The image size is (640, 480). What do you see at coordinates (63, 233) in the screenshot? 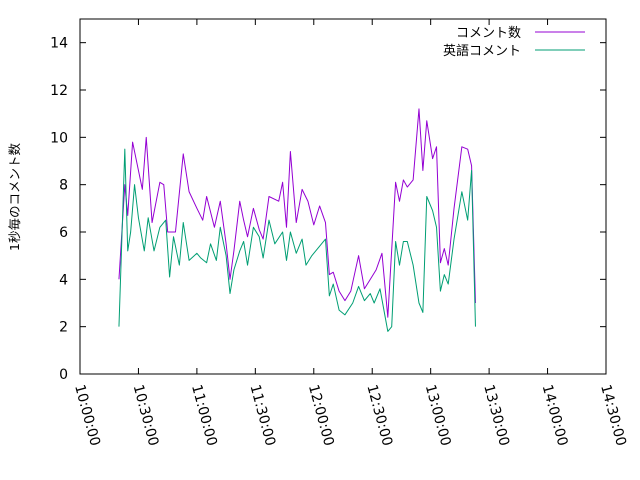
I see `y-tick-label: 6` at bounding box center [63, 233].